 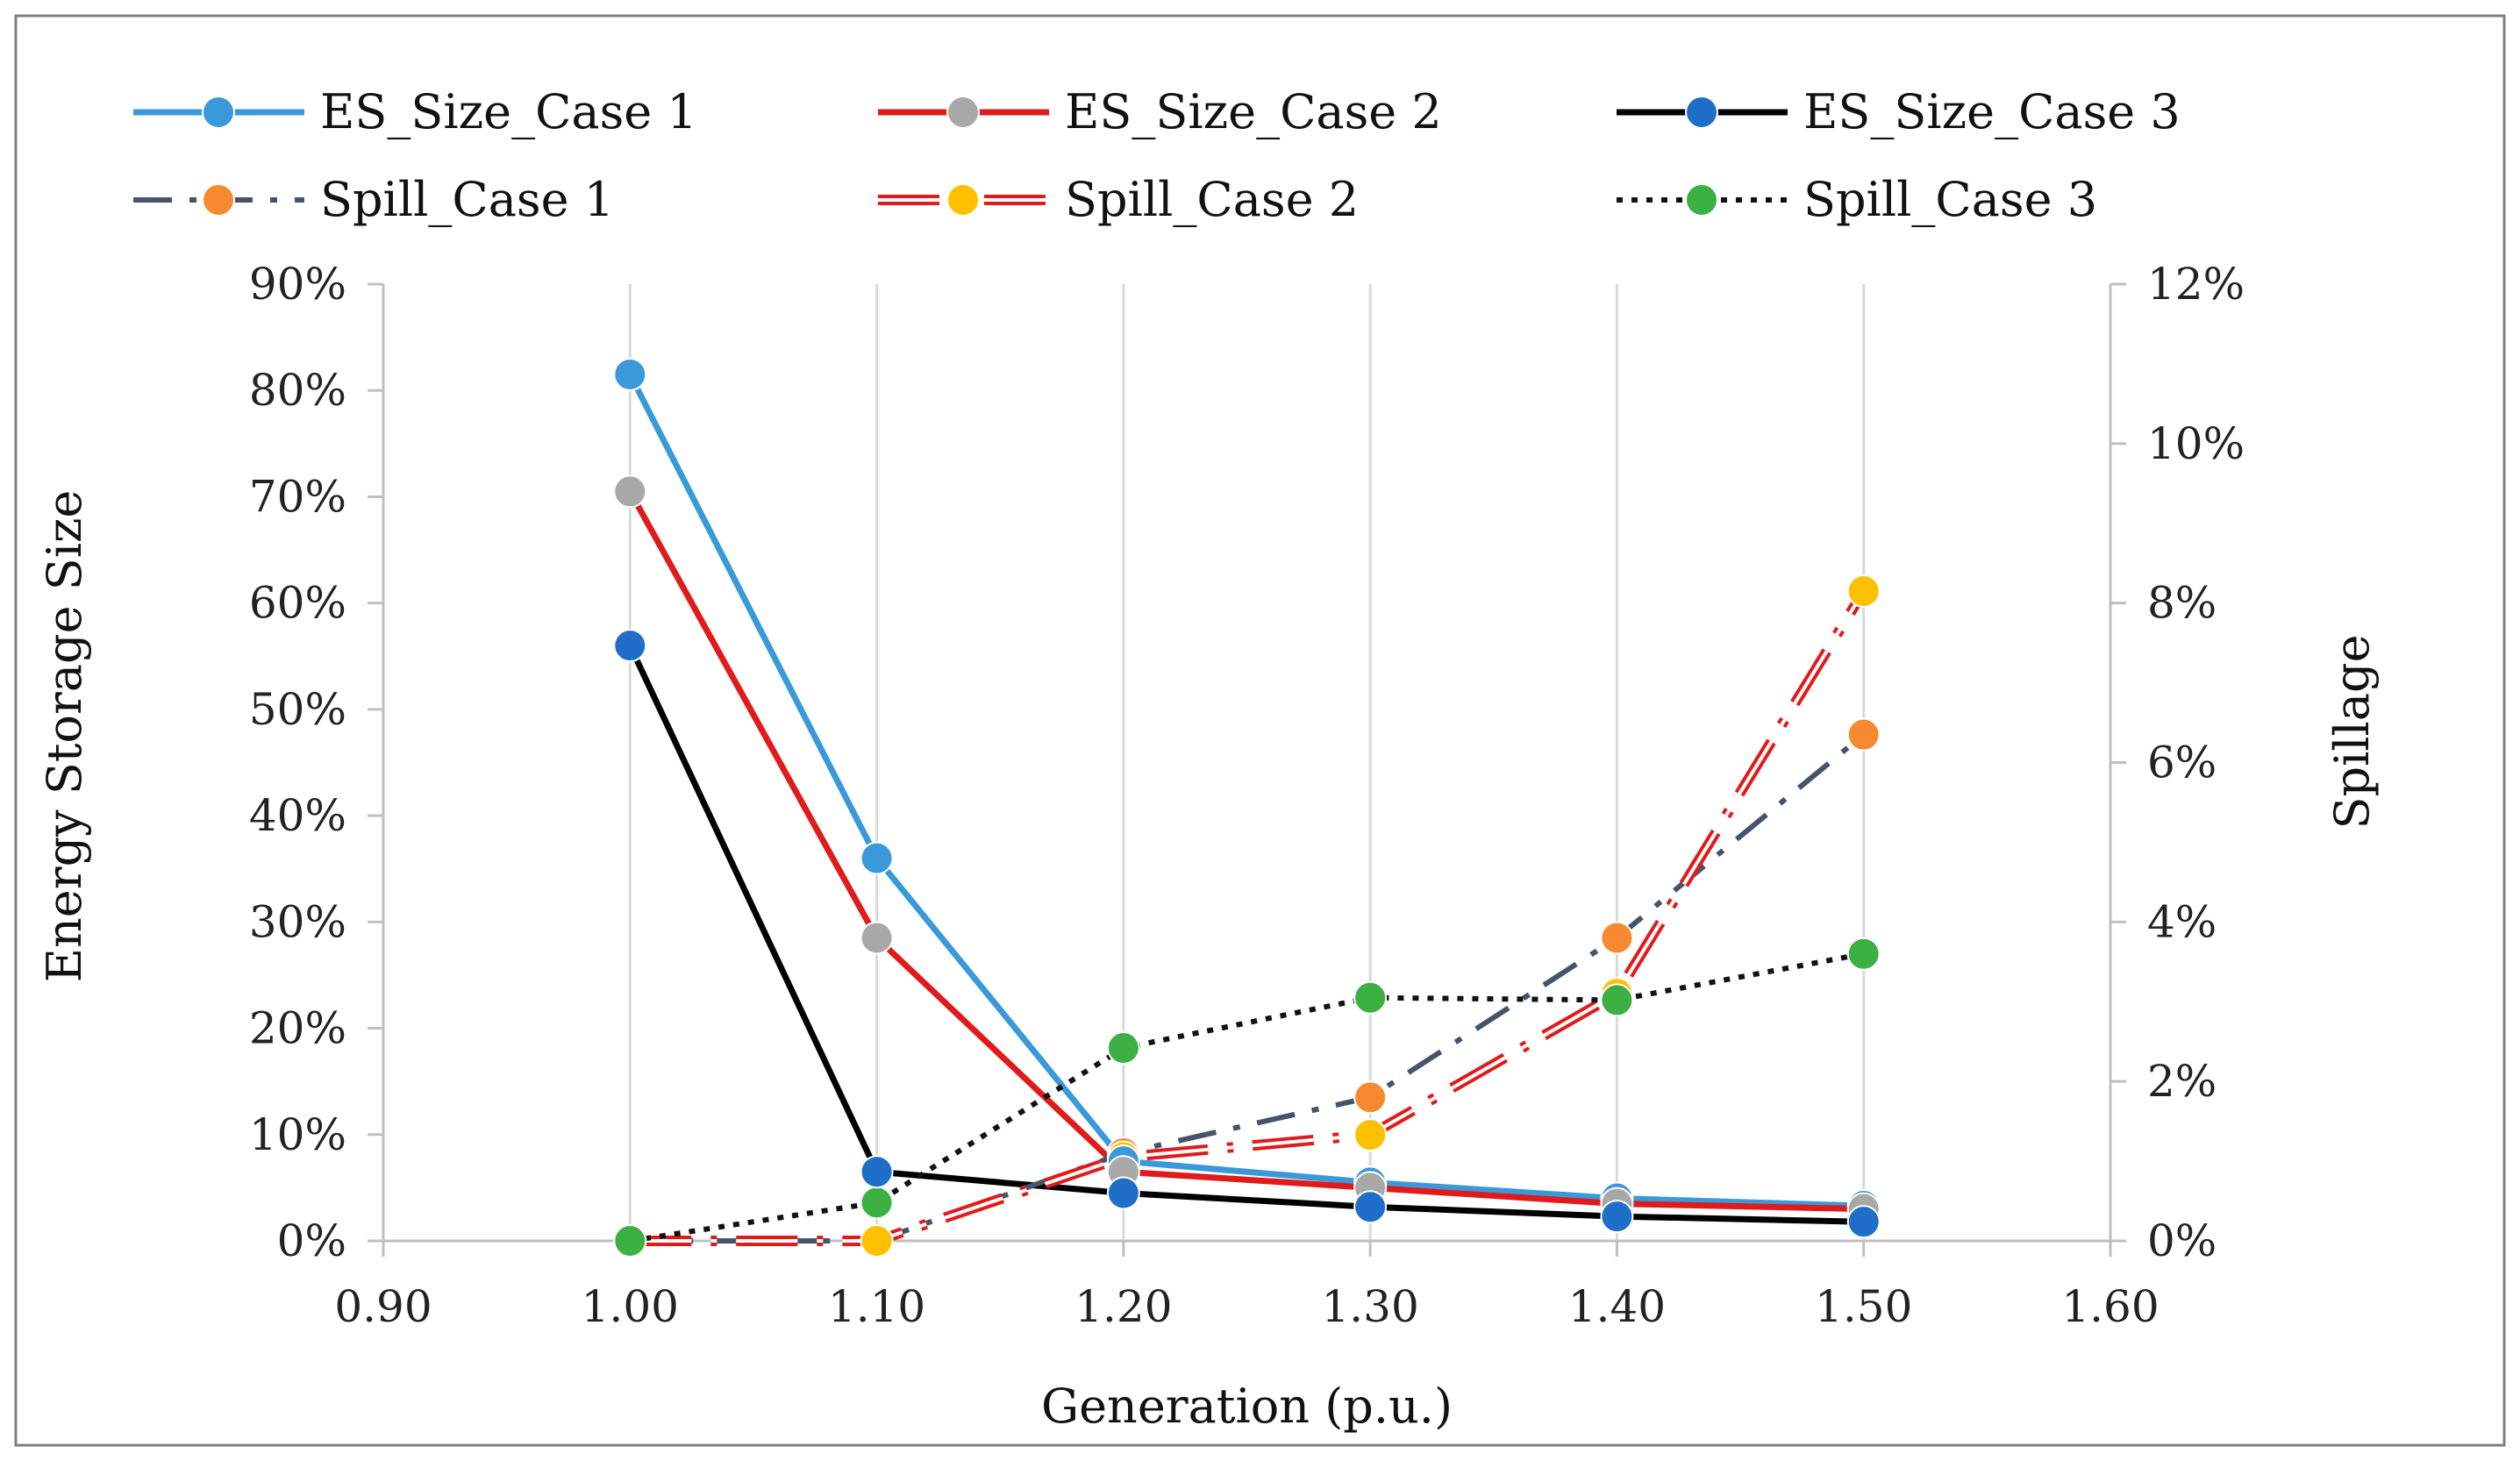 What do you see at coordinates (297, 496) in the screenshot?
I see `y-tick-label: 70%` at bounding box center [297, 496].